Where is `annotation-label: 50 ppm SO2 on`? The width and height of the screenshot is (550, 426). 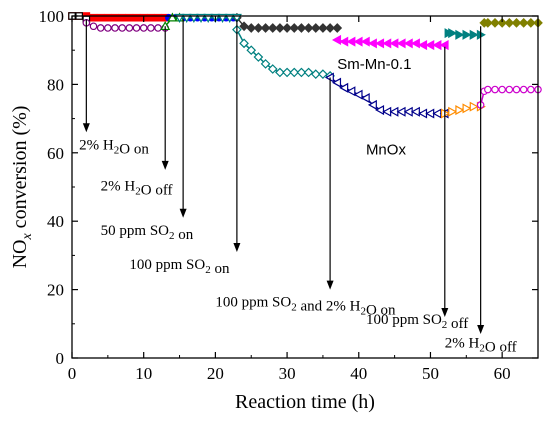
annotation-label: 50 ppm SO2 on is located at coordinates (147, 233).